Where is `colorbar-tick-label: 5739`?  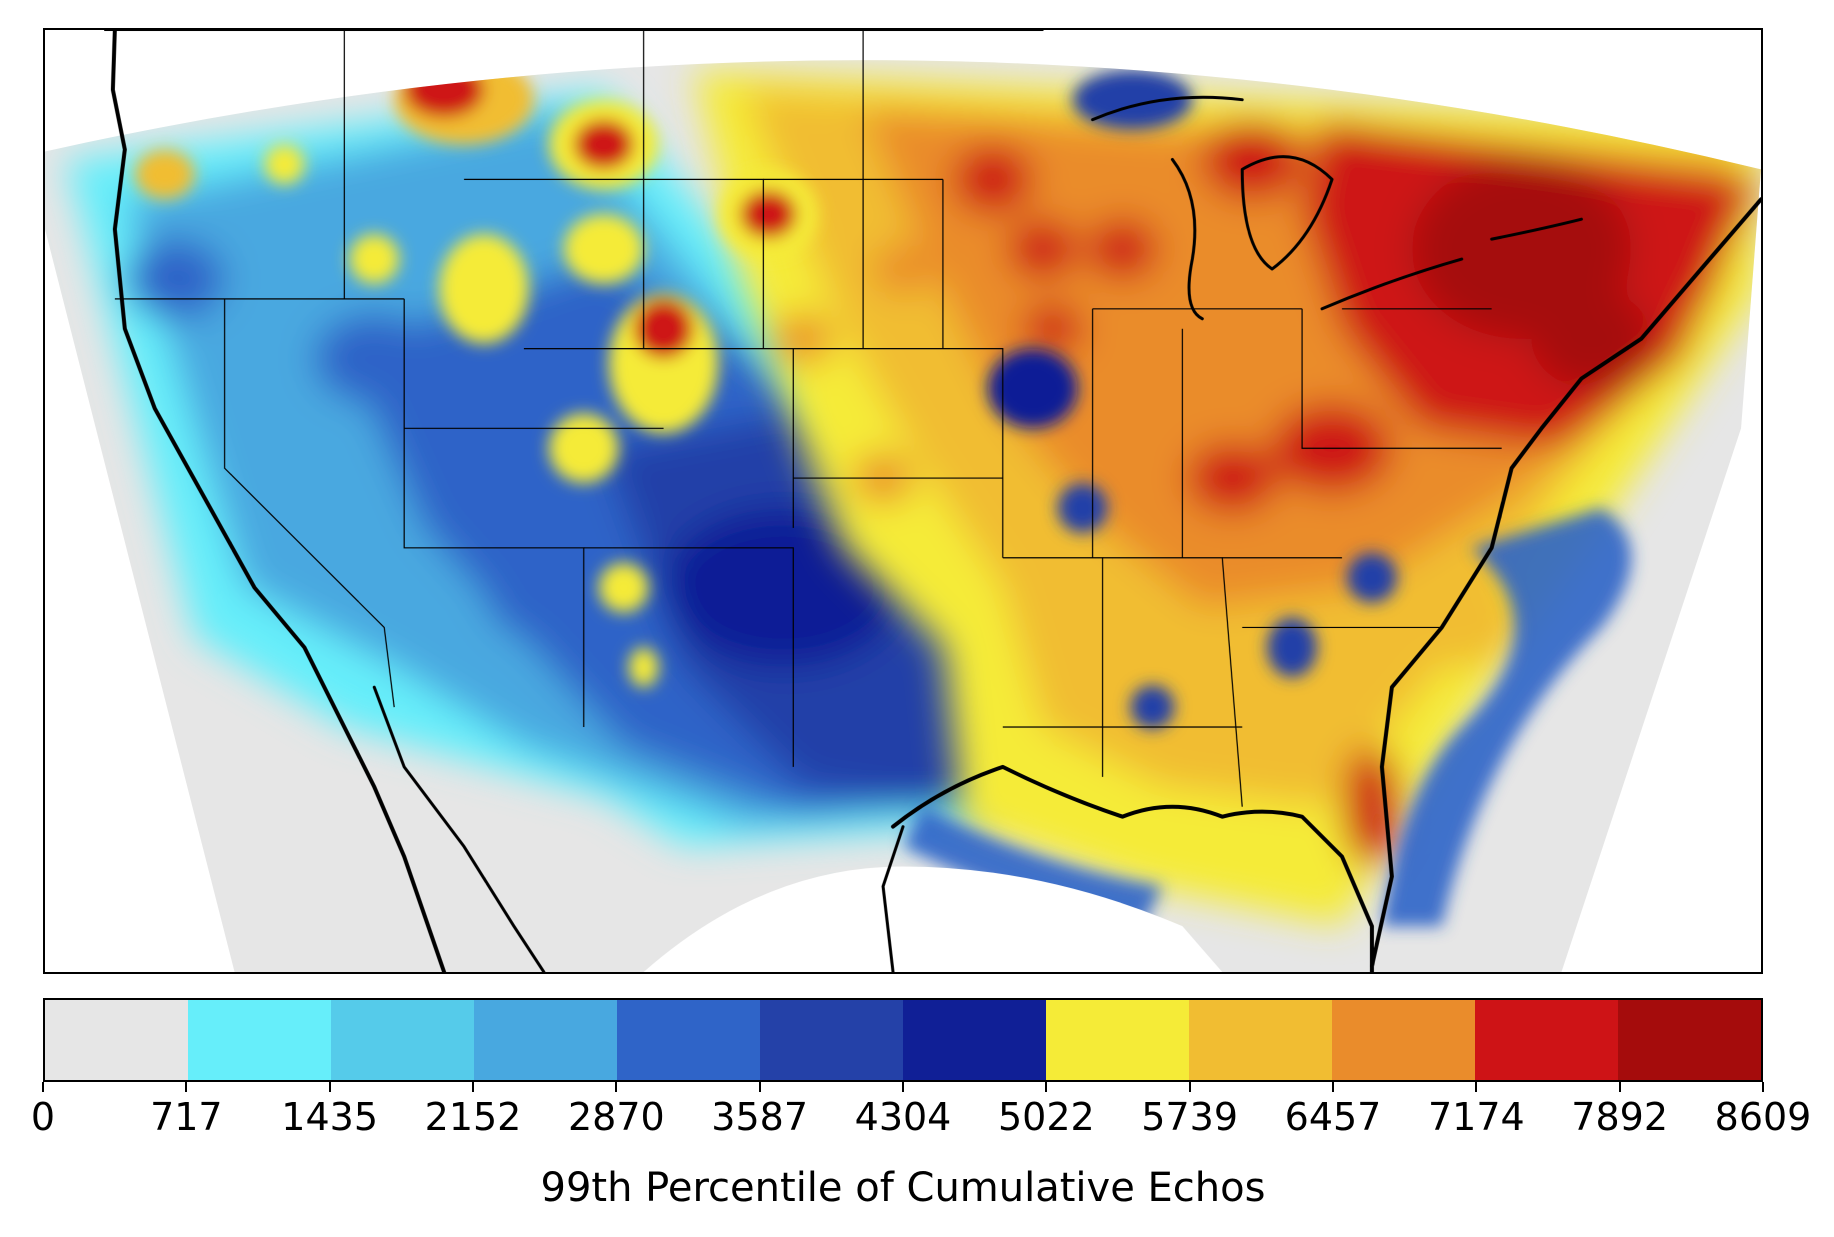
colorbar-tick-label: 5739 is located at coordinates (1190, 1117).